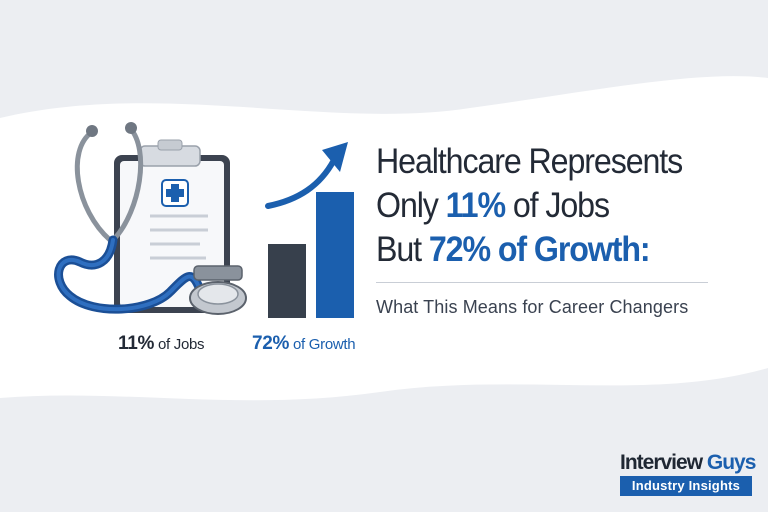  Describe the element at coordinates (322, 344) in the screenshot. I see `growth-text: of Growth` at that location.